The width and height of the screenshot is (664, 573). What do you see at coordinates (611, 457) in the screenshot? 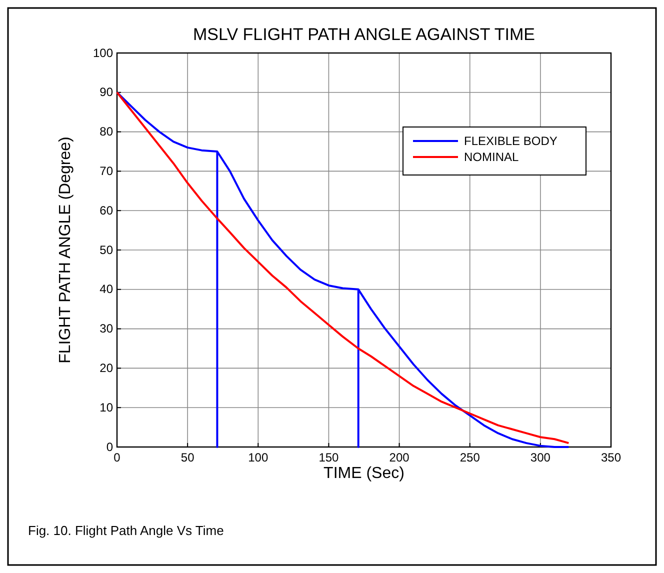
I see `x-tick-label: 350` at bounding box center [611, 457].